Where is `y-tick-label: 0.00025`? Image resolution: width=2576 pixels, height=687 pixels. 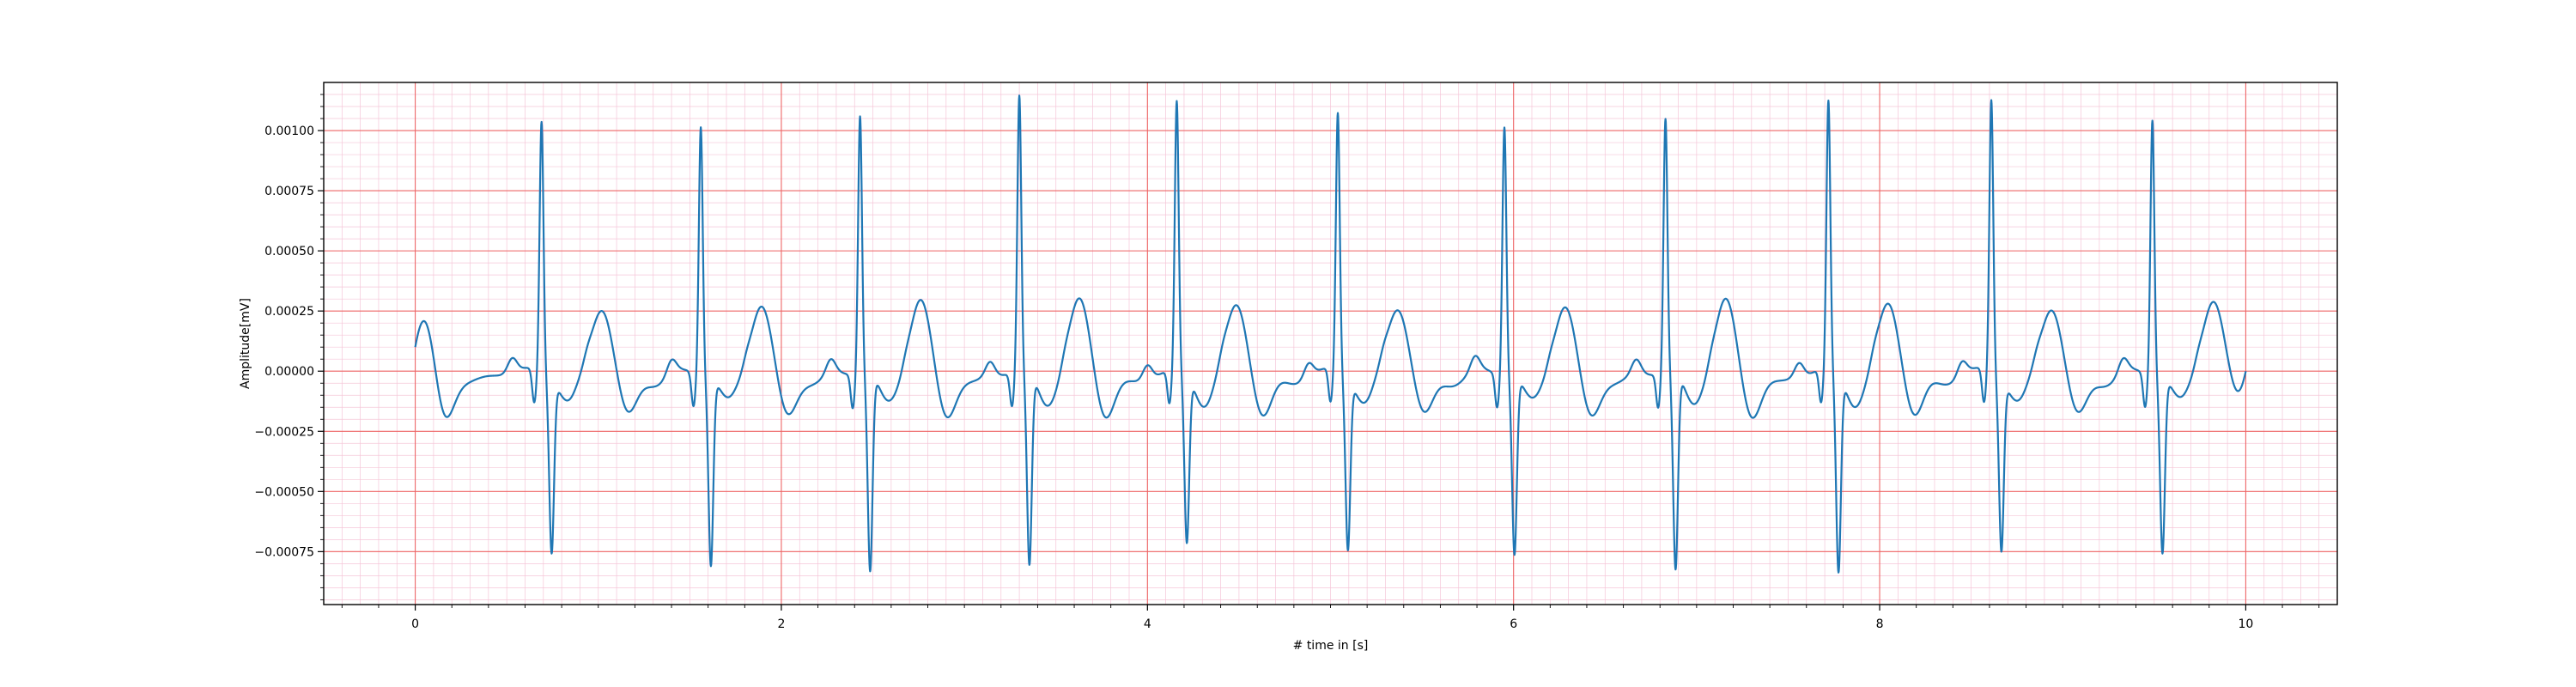 y-tick-label: 0.00025 is located at coordinates (289, 312).